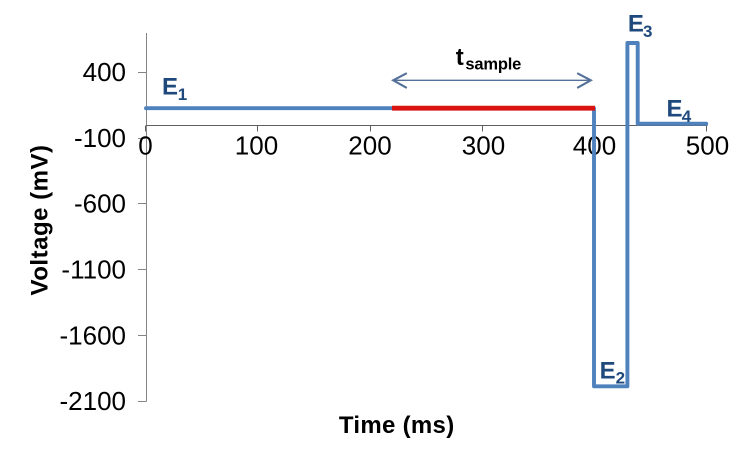 Image resolution: width=750 pixels, height=459 pixels. Describe the element at coordinates (100, 138) in the screenshot. I see `svg-text: -100` at that location.